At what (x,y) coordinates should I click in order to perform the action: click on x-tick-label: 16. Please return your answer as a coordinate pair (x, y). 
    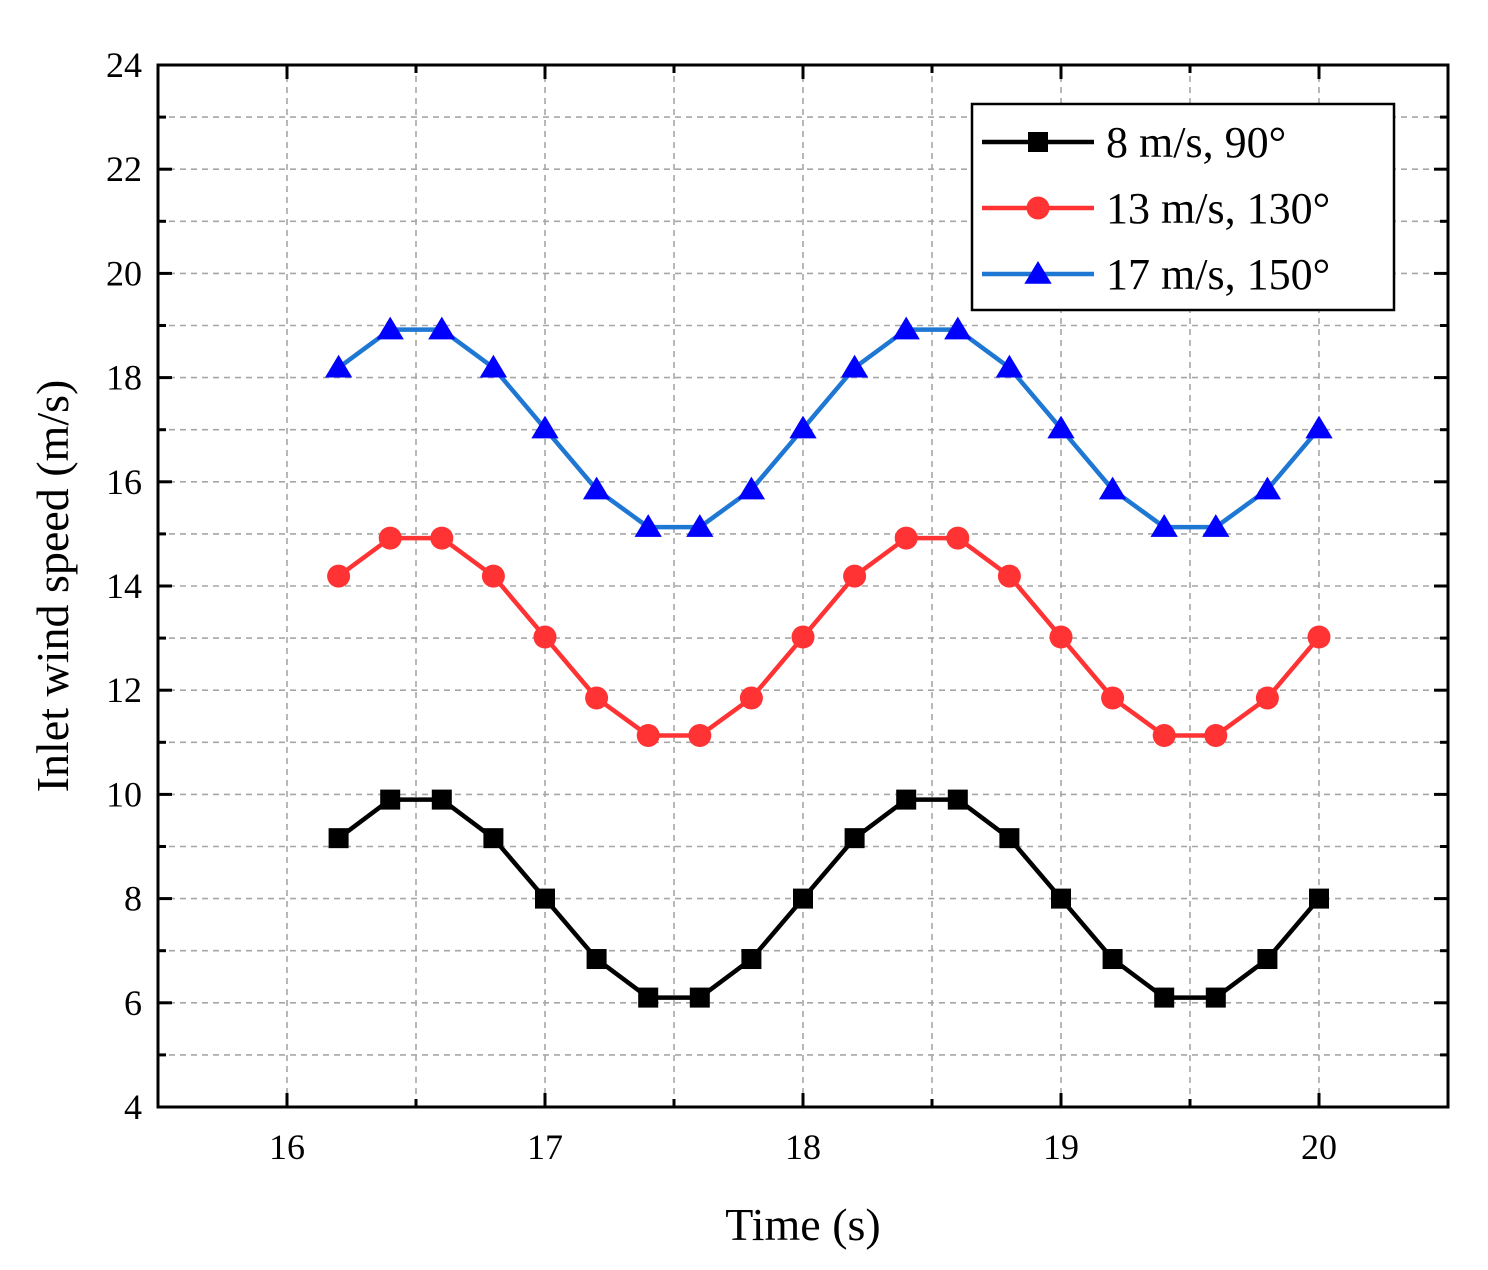
    Looking at the image, I should click on (287, 1147).